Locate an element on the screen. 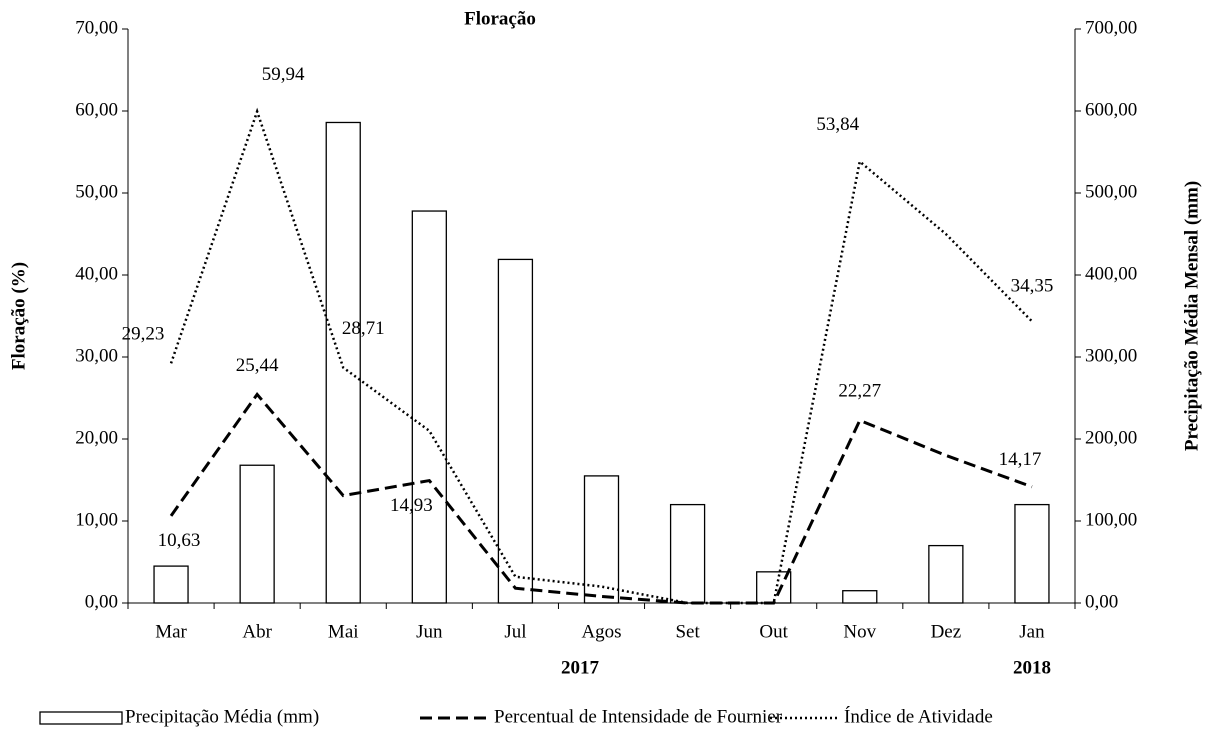  y2-tick-label: 600,00 is located at coordinates (1111, 109).